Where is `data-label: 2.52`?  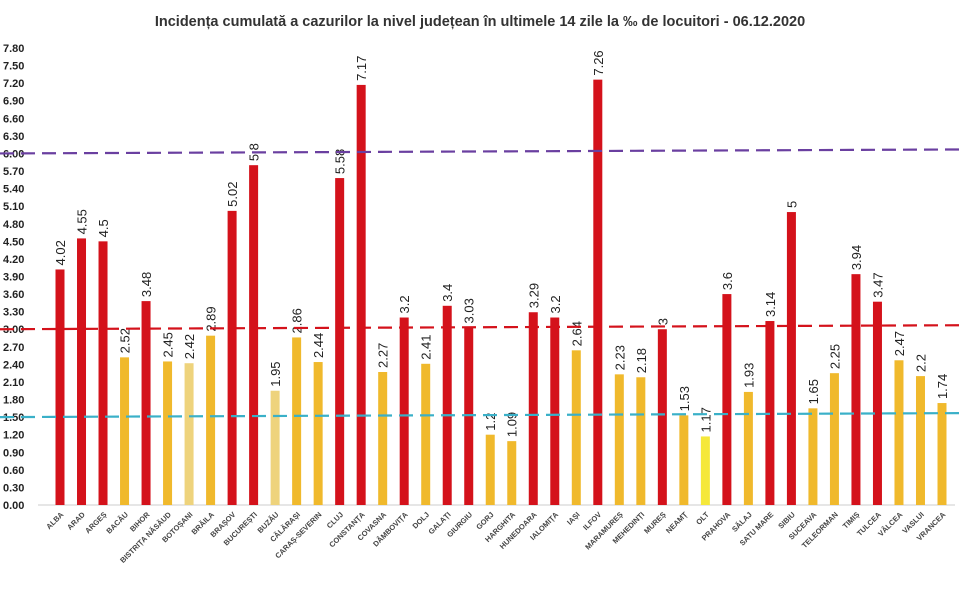
data-label: 2.52 is located at coordinates (125, 340).